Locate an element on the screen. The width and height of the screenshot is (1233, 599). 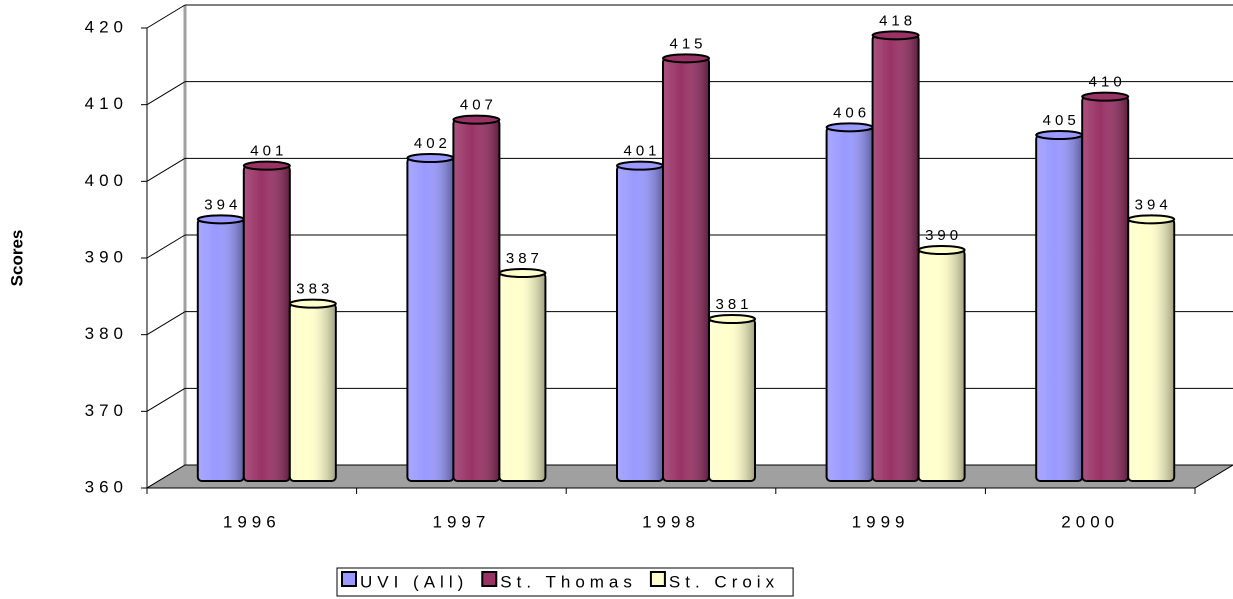
y-axis-title: Scores is located at coordinates (16, 258).